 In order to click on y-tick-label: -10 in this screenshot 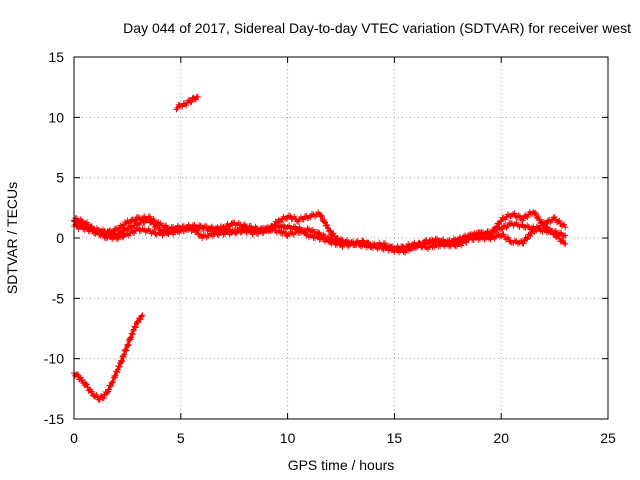, I will do `click(54, 359)`.